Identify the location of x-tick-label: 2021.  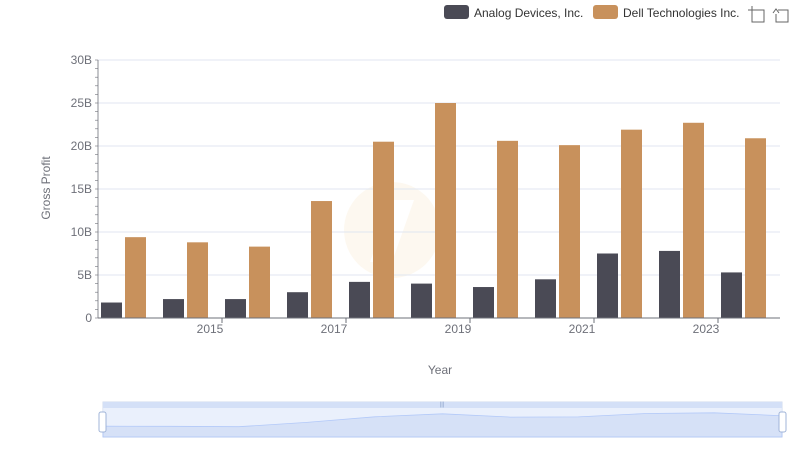
(582, 329).